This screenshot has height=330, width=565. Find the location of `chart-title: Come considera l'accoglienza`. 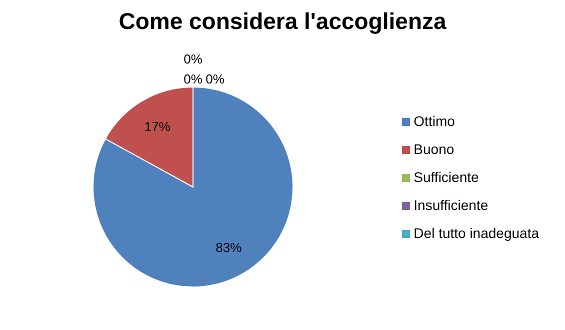

chart-title: Come considera l'accoglienza is located at coordinates (283, 22).